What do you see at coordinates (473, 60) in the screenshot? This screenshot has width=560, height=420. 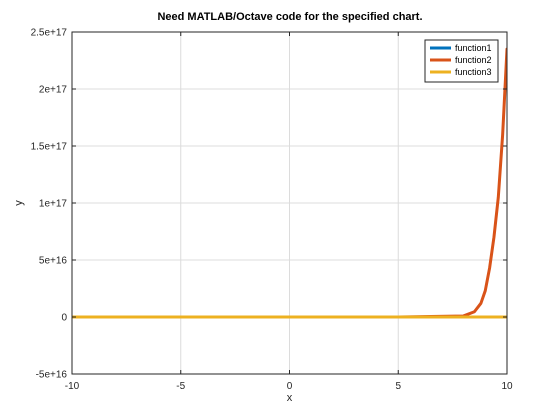 I see `legend-entry-function2: function2` at bounding box center [473, 60].